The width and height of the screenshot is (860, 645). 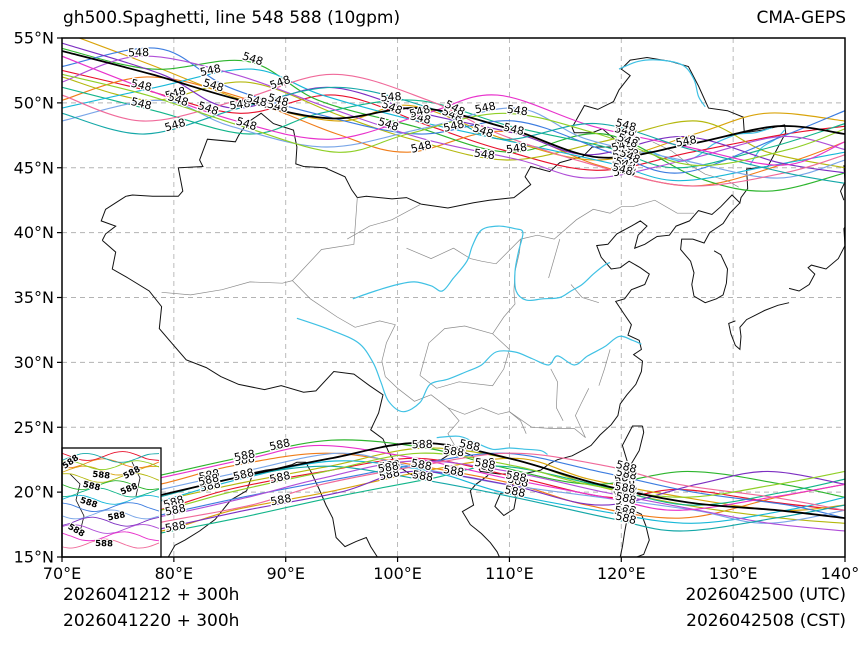 What do you see at coordinates (285, 573) in the screenshot?
I see `x-tick-label: 90°E` at bounding box center [285, 573].